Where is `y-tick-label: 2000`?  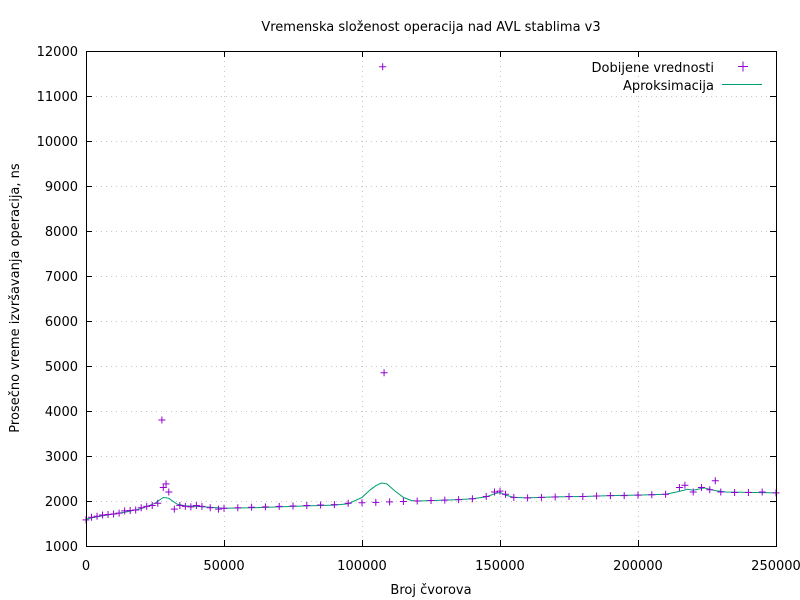 y-tick-label: 2000 is located at coordinates (61, 502).